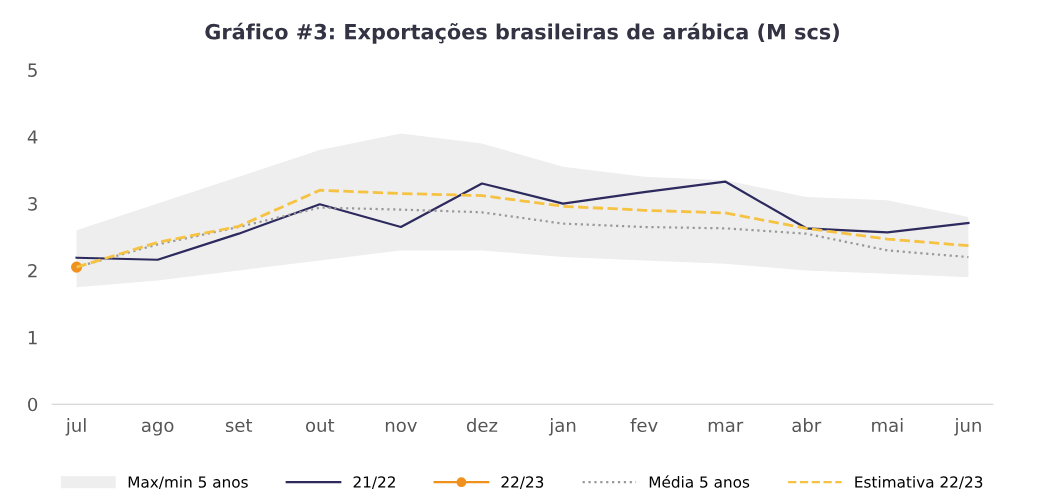  Describe the element at coordinates (726, 427) in the screenshot. I see `x-tick-label: mar` at that location.